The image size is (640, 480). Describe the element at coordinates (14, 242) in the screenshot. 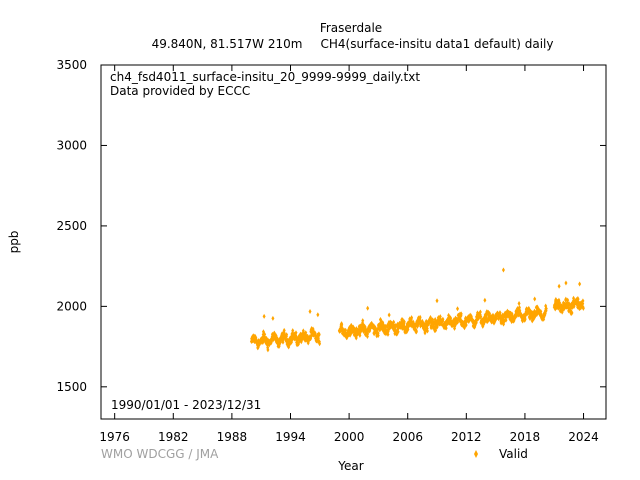

I see `y-axis-label: ppb` at that location.